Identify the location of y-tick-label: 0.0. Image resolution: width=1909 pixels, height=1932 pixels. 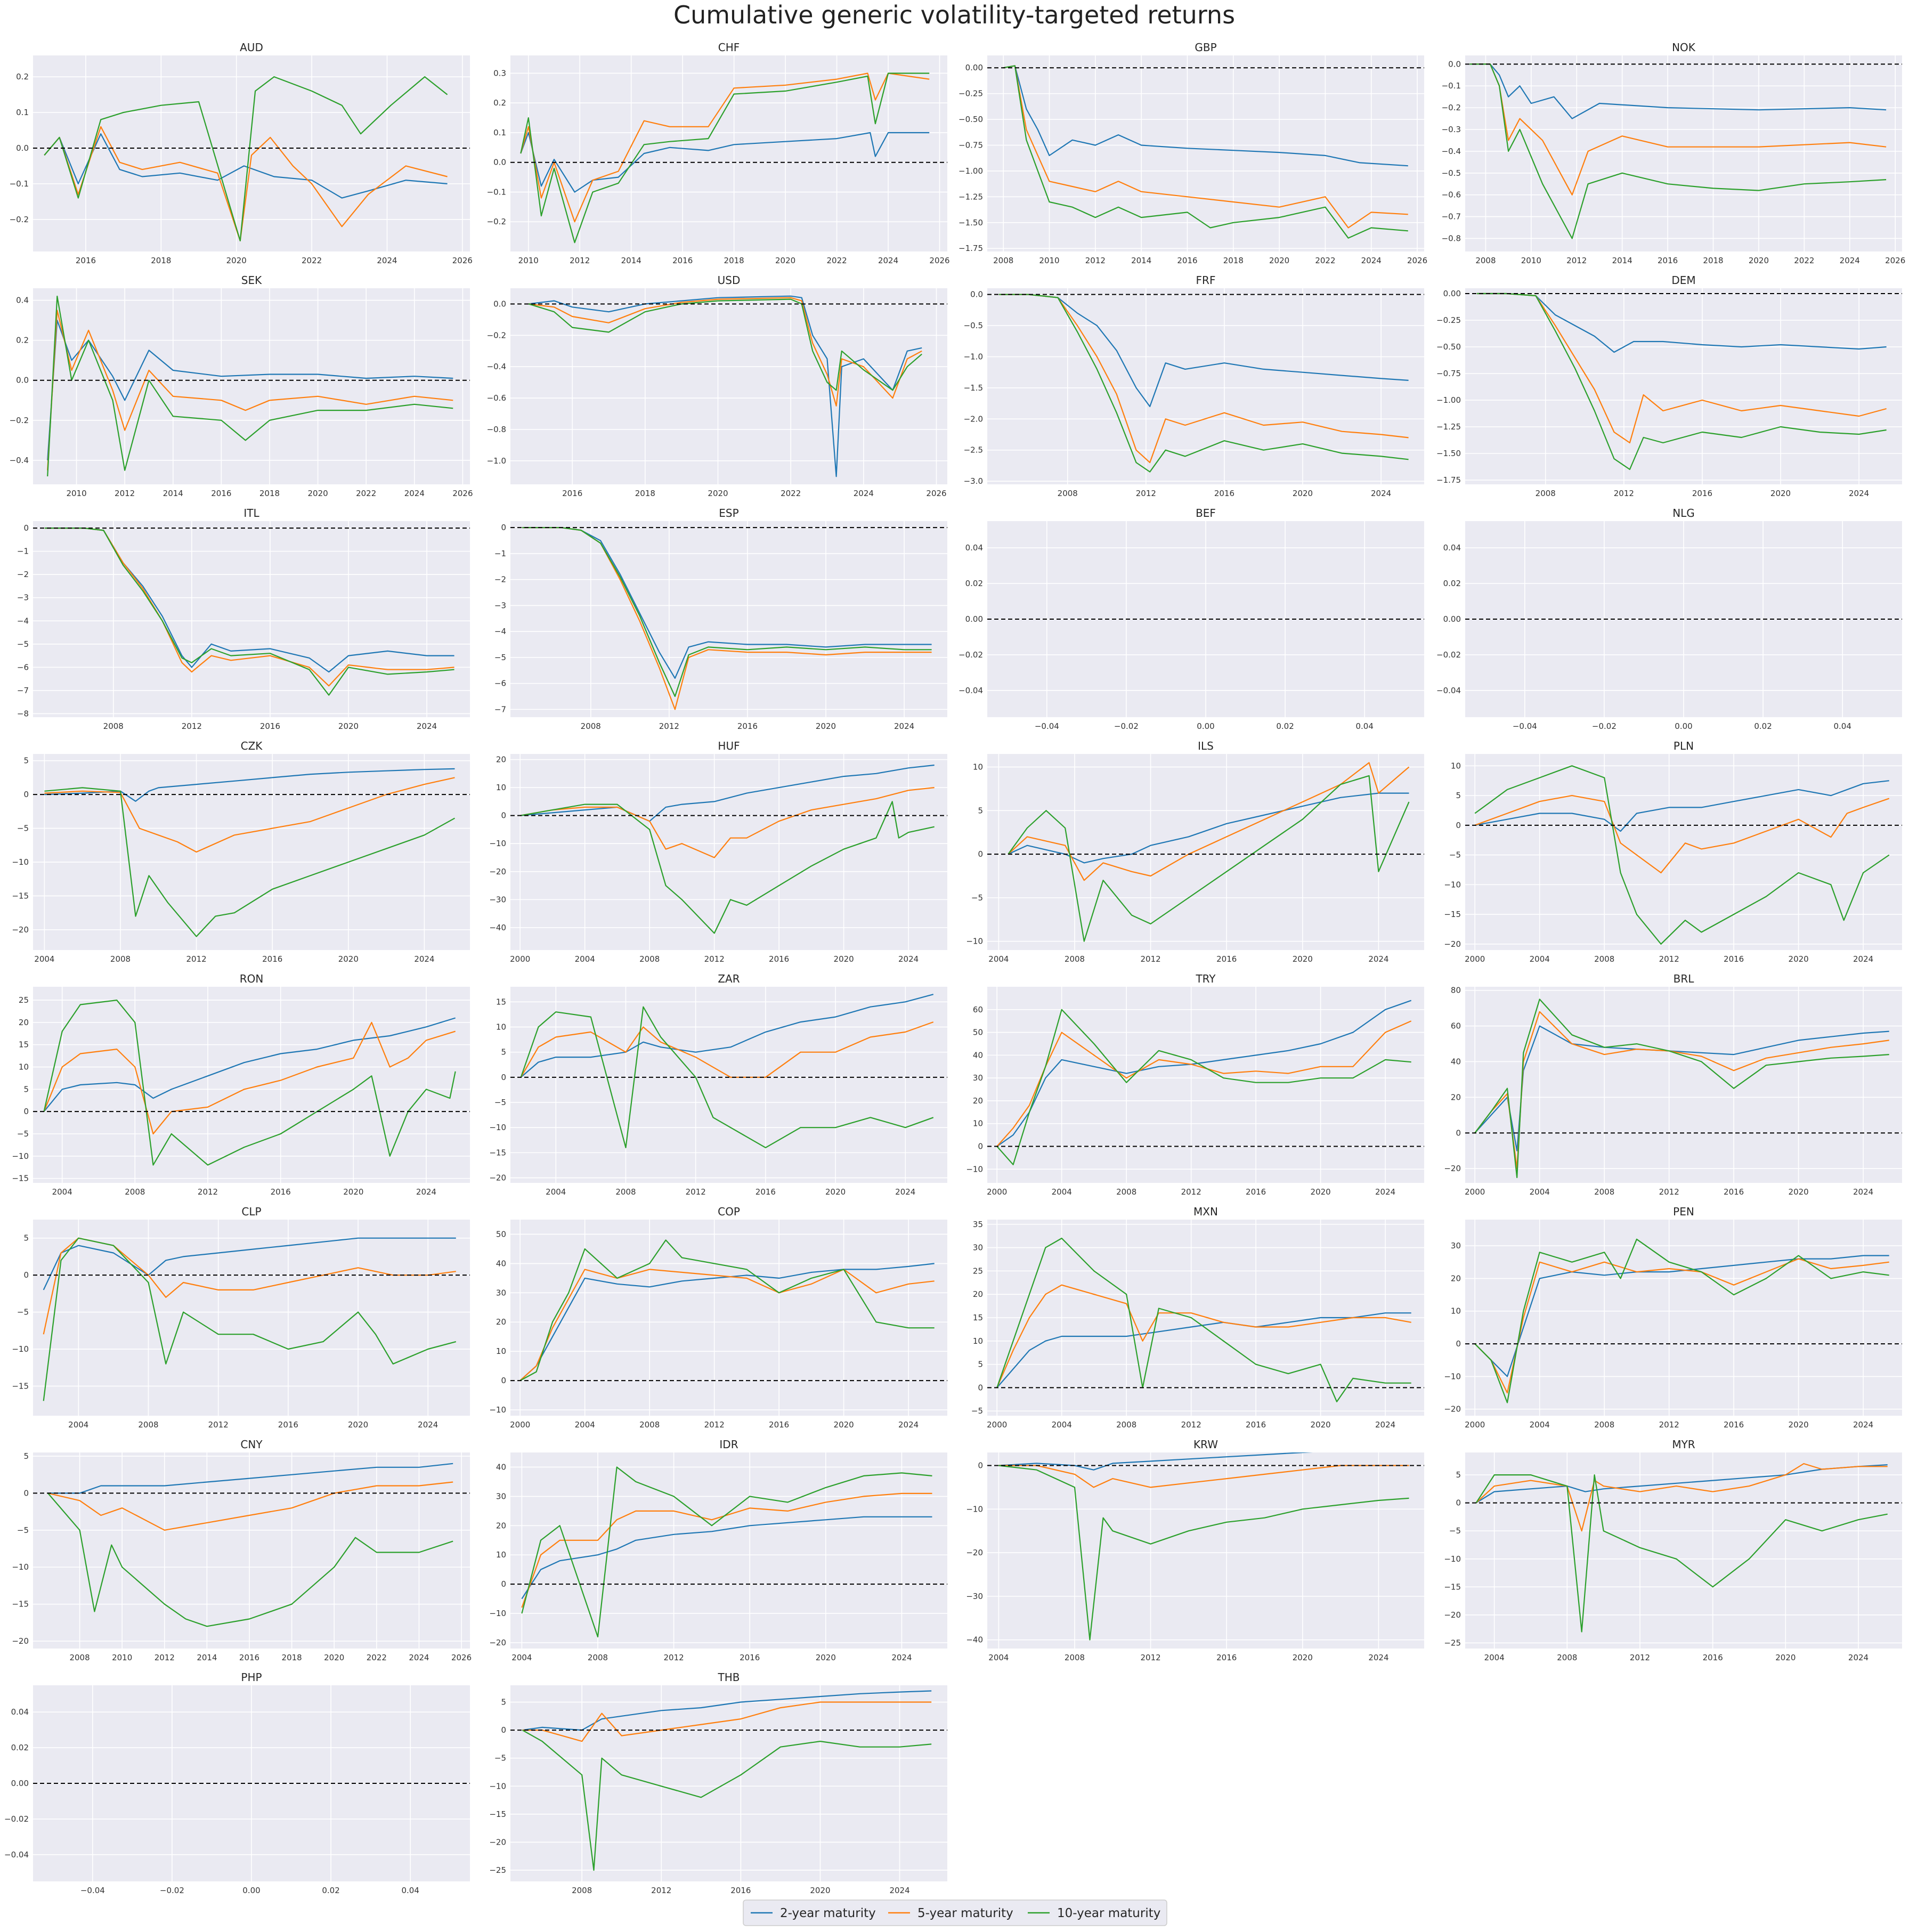
(500, 162).